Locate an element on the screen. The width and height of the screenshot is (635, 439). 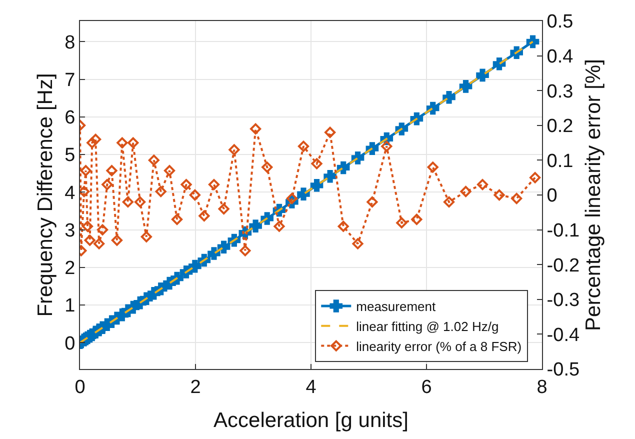
y2-tick-label: 0.2 is located at coordinates (560, 127).